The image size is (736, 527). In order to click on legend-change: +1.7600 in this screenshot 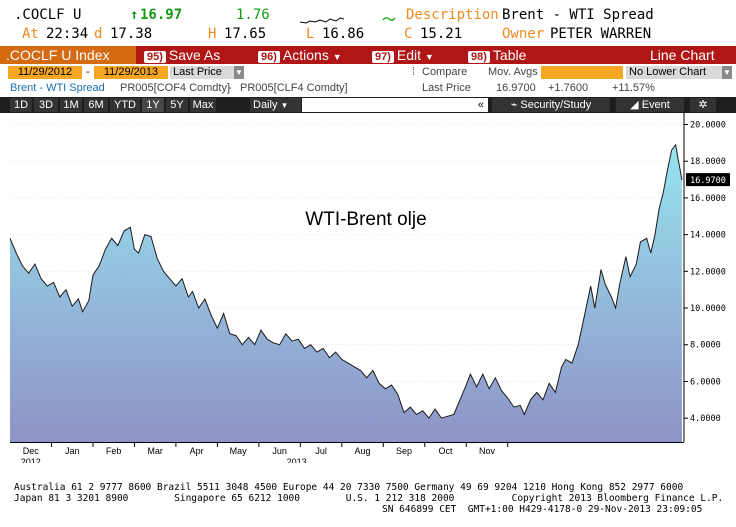, I will do `click(568, 88)`.